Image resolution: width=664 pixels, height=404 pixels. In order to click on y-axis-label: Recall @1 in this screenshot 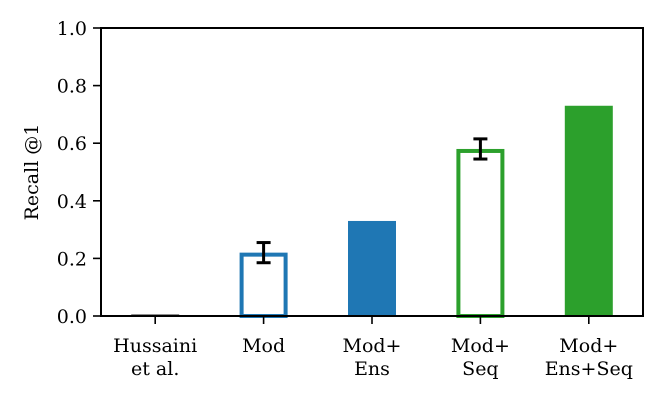, I will do `click(32, 172)`.